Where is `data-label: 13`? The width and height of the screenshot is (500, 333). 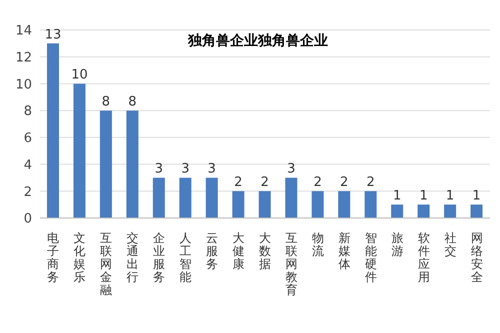 data-label: 13 is located at coordinates (53, 34).